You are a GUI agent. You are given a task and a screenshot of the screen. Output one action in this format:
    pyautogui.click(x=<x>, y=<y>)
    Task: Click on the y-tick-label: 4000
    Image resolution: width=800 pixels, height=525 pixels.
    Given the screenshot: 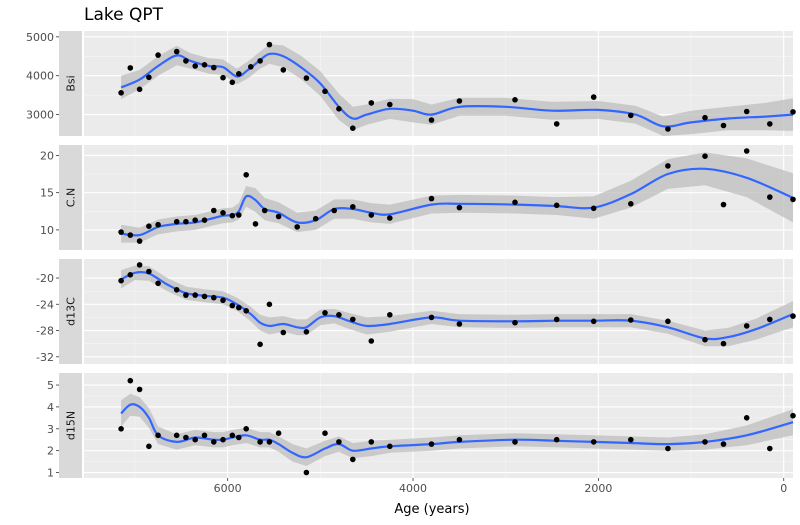 What is the action you would take?
    pyautogui.click(x=40, y=76)
    